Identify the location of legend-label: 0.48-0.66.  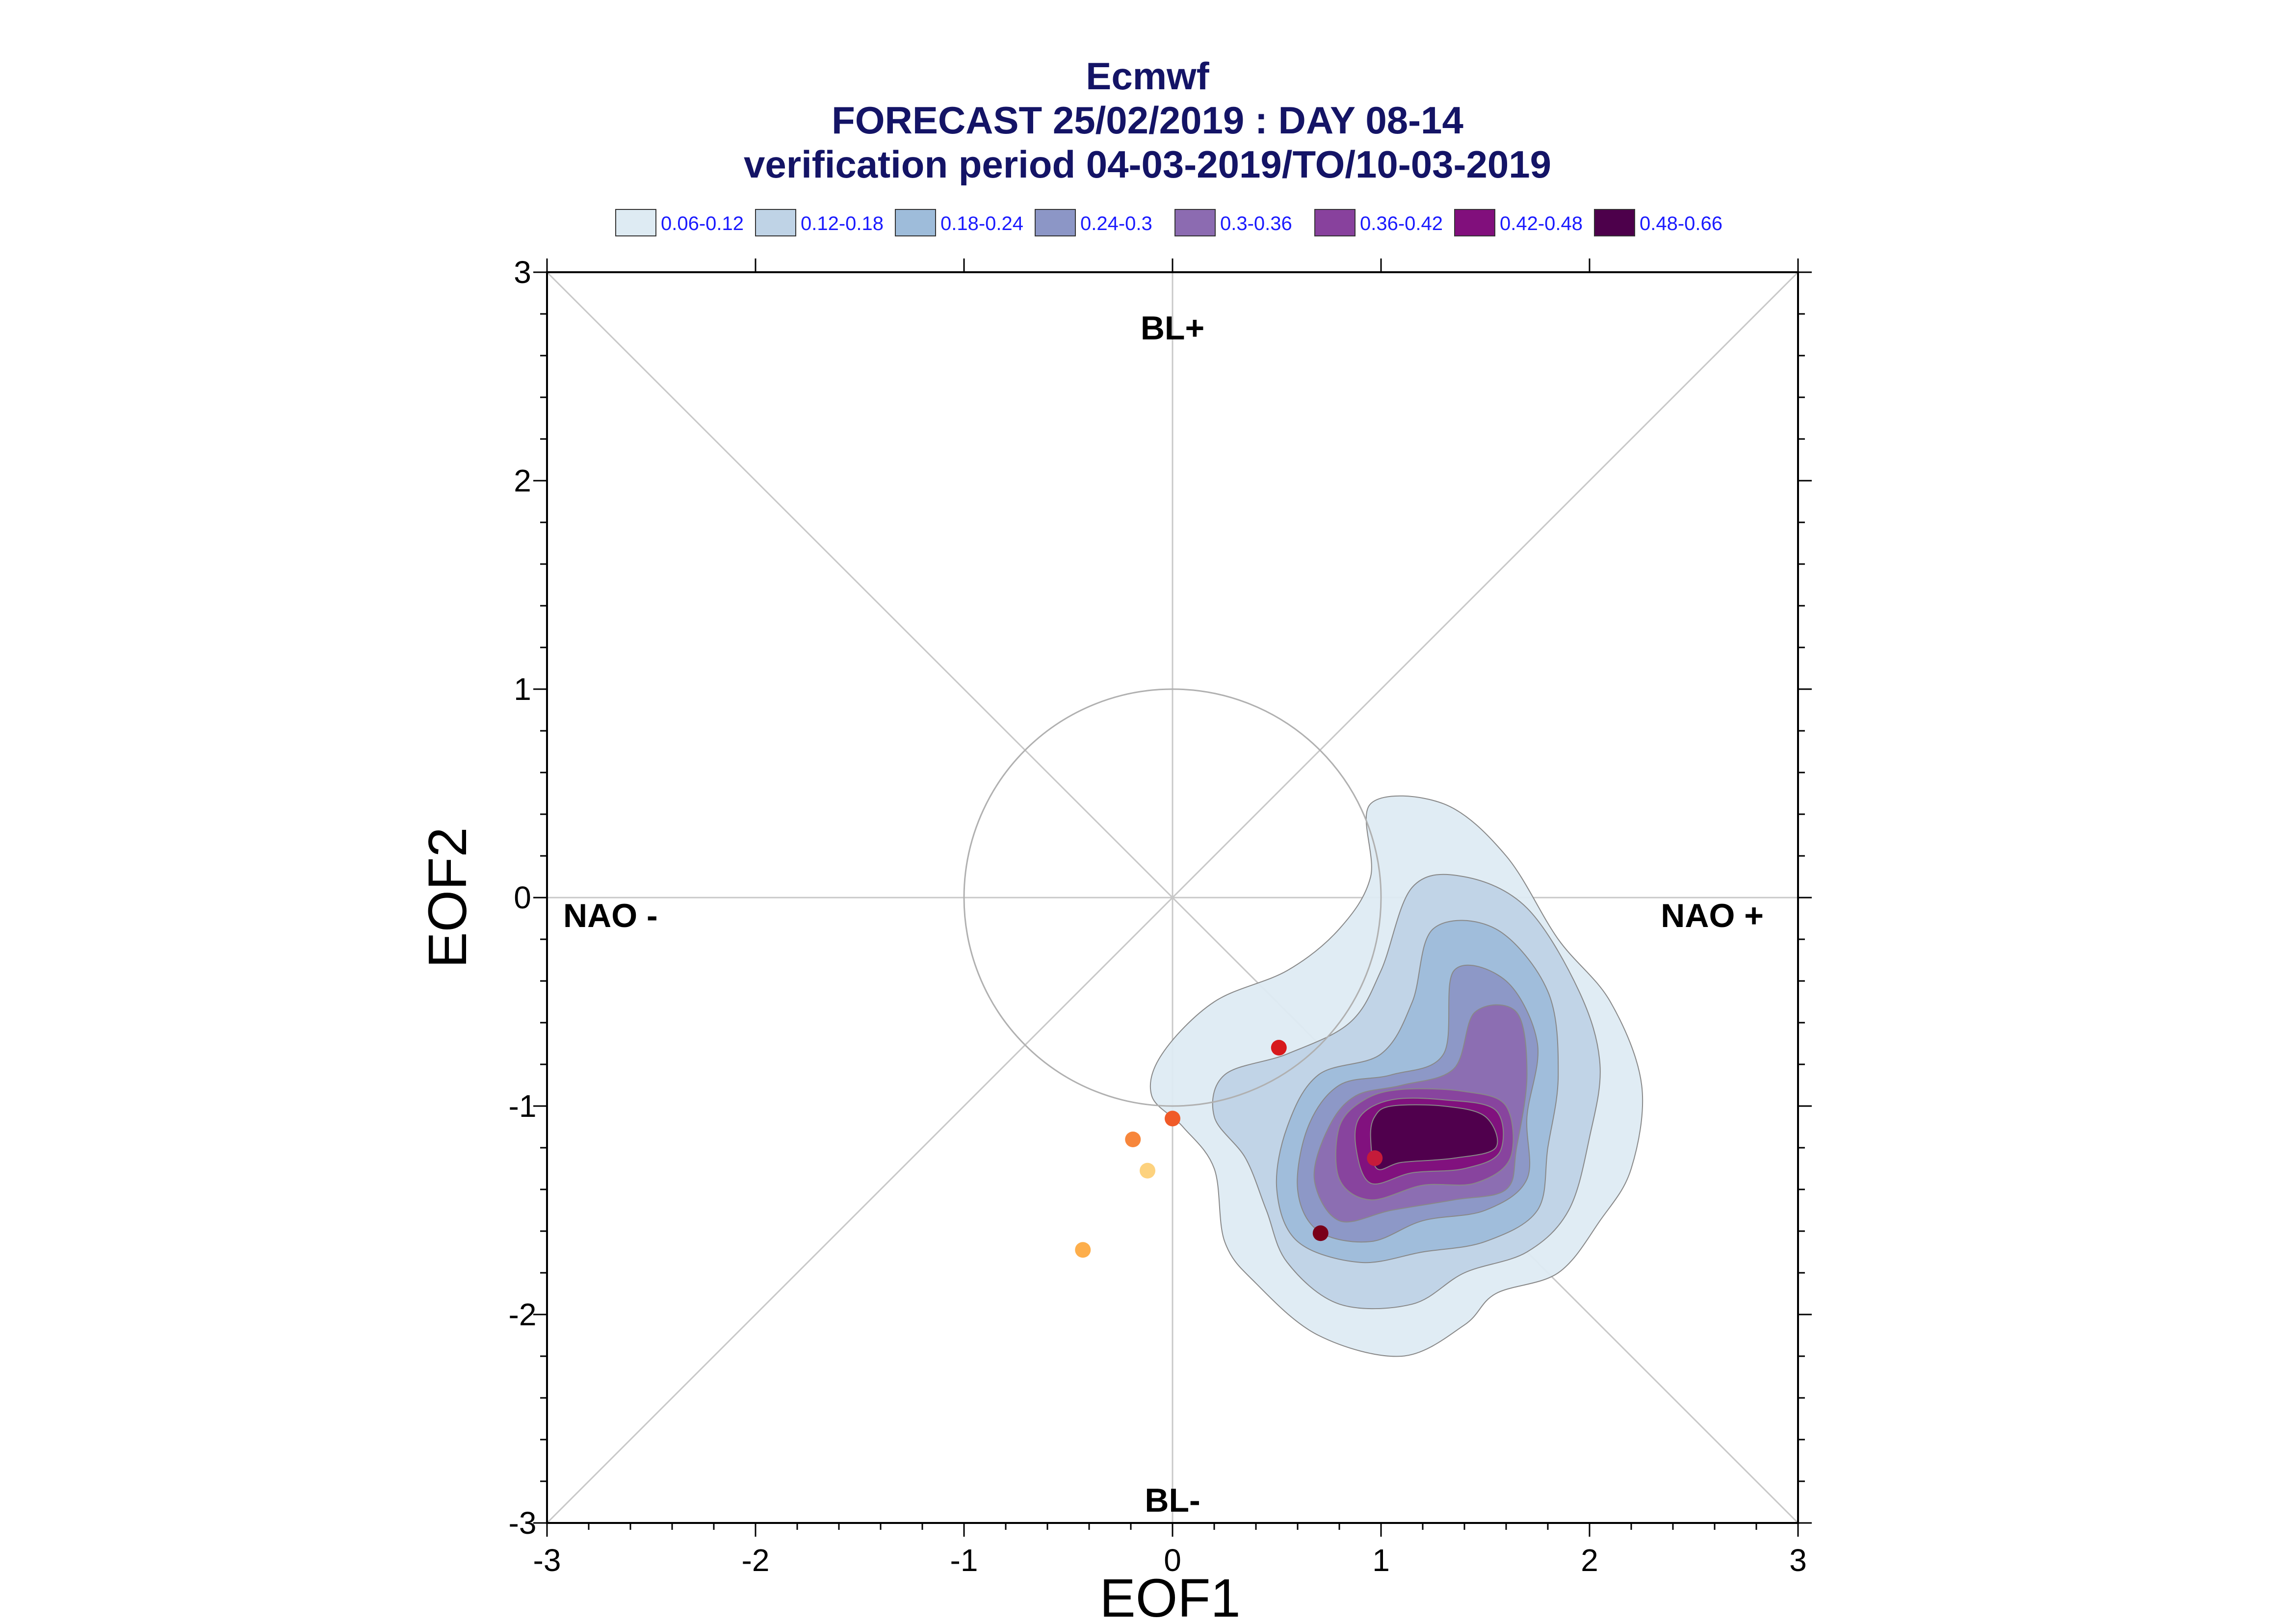
(1681, 223).